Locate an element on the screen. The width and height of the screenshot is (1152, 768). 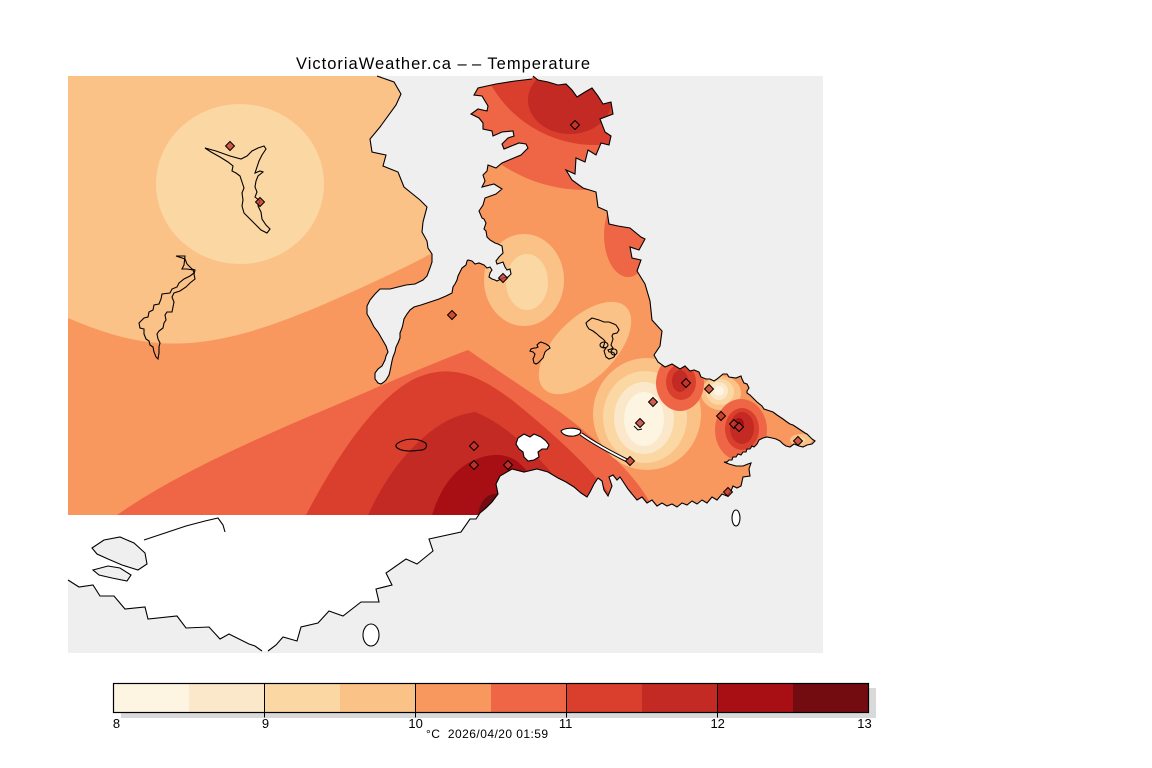
svg-text: 11 is located at coordinates (566, 723).